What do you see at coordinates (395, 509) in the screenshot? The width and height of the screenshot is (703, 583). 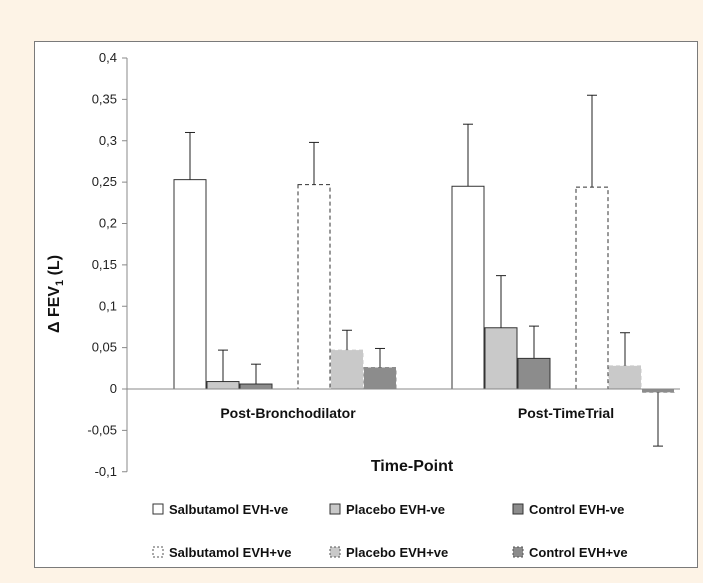 I see `legend-label: Placebo EVH-ve` at bounding box center [395, 509].